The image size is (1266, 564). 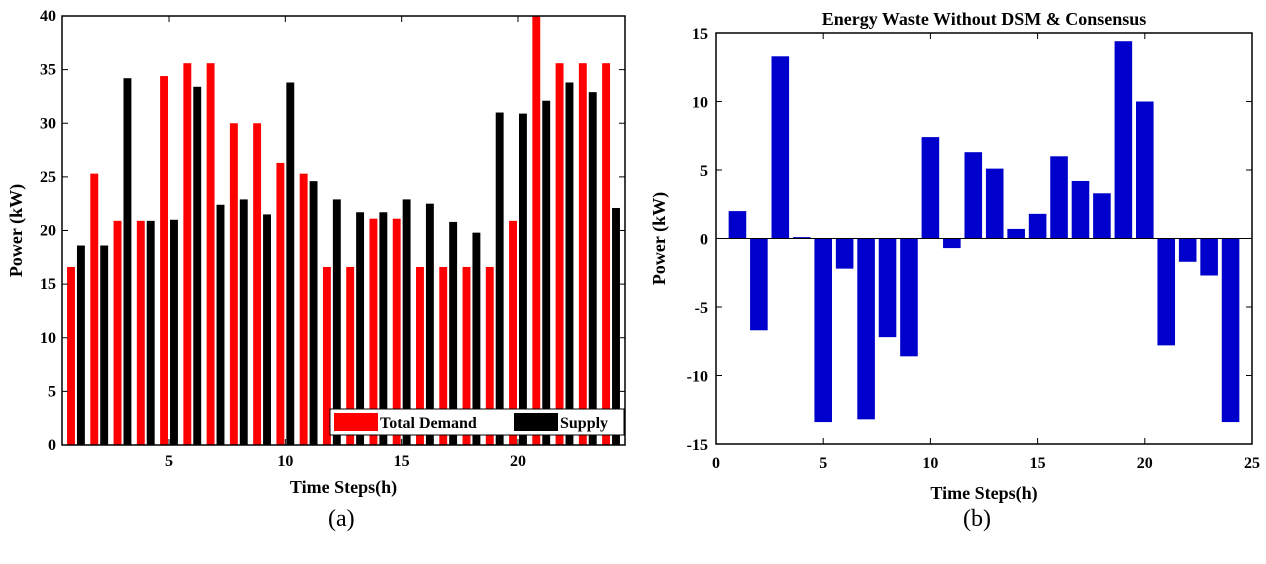 I want to click on y-tick-label: 35, so click(x=48, y=70).